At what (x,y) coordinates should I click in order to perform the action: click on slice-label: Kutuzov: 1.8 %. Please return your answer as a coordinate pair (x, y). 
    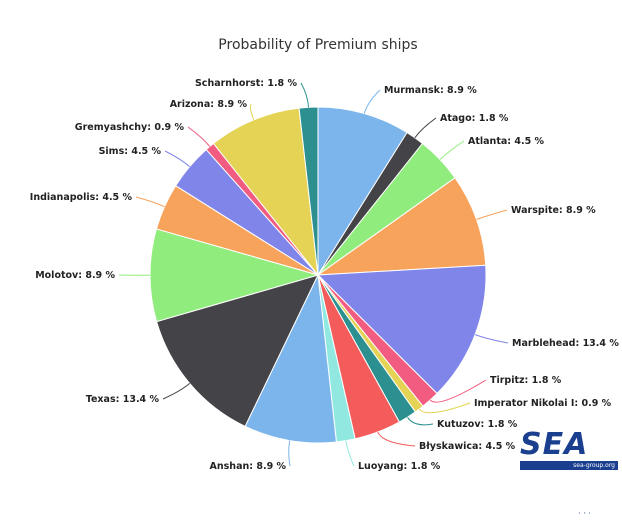
    Looking at the image, I should click on (477, 424).